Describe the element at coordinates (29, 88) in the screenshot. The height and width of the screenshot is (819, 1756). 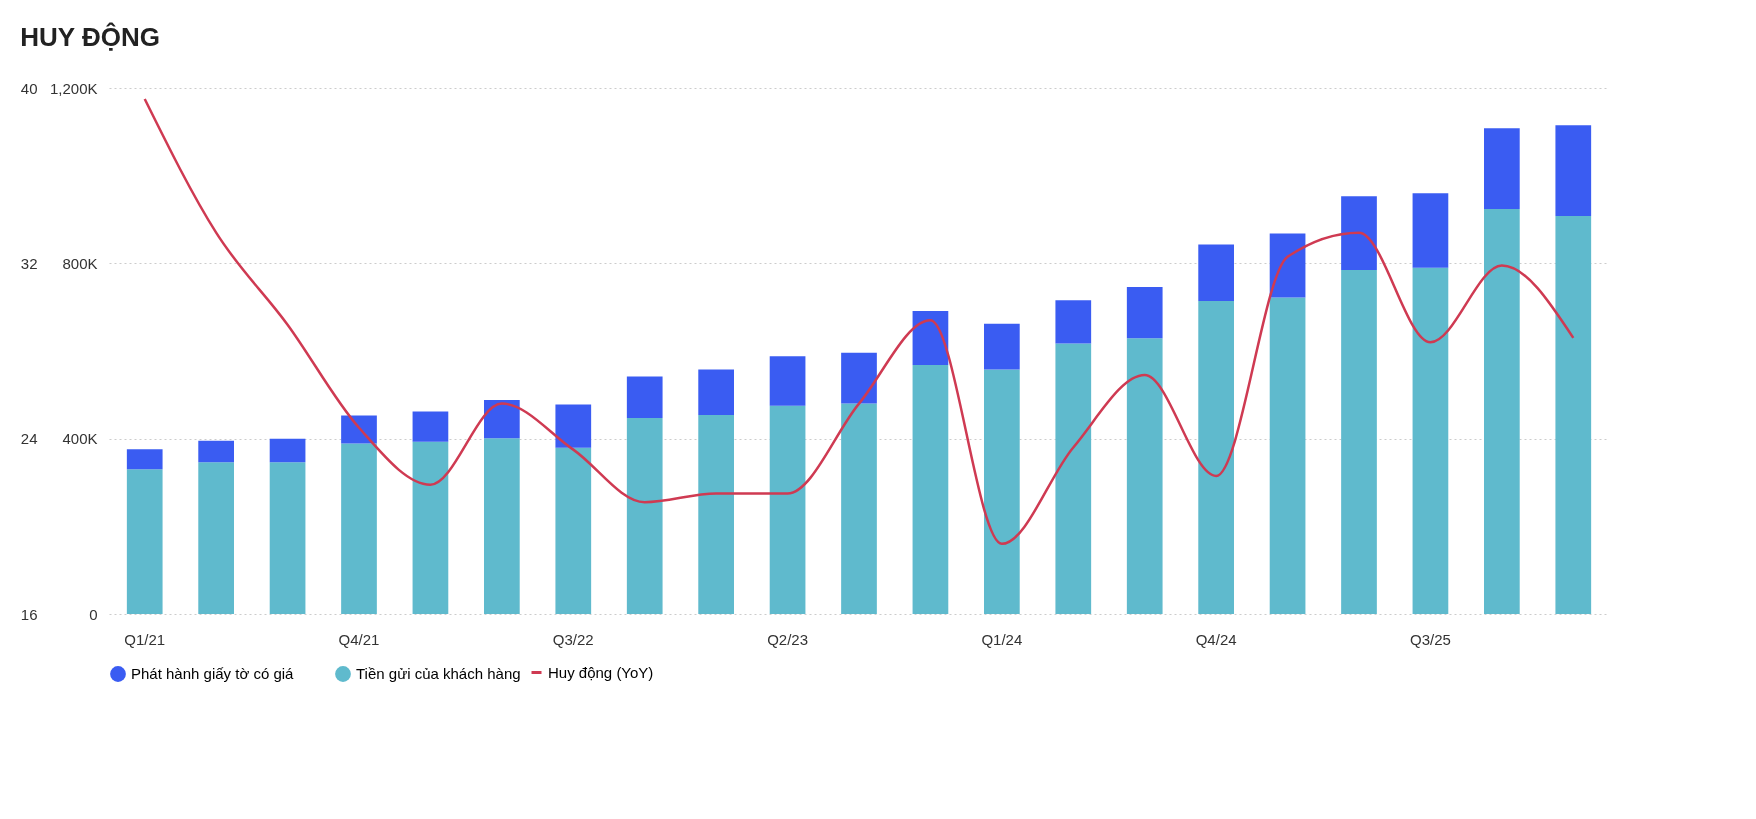
I see `y2-tick-label: 40` at that location.